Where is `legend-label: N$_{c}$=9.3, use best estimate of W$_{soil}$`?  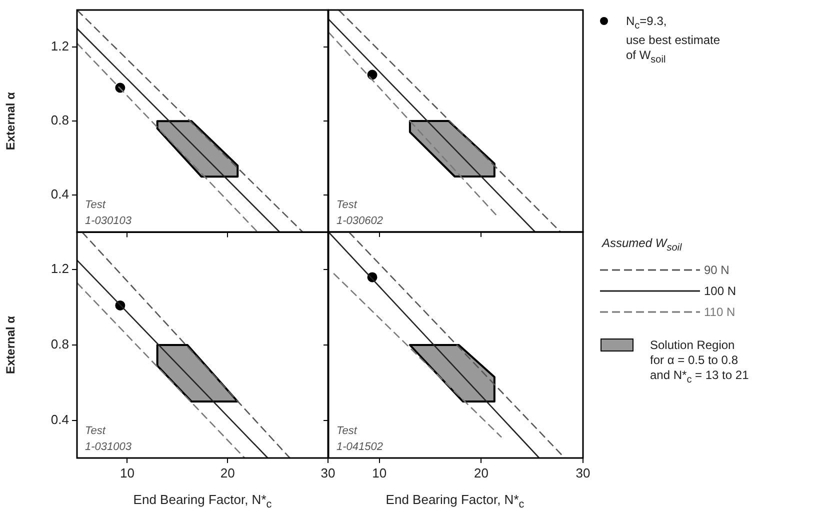
legend-label: N$_{c}$=9.3, use best estimate of W$_{soil}$ is located at coordinates (673, 41).